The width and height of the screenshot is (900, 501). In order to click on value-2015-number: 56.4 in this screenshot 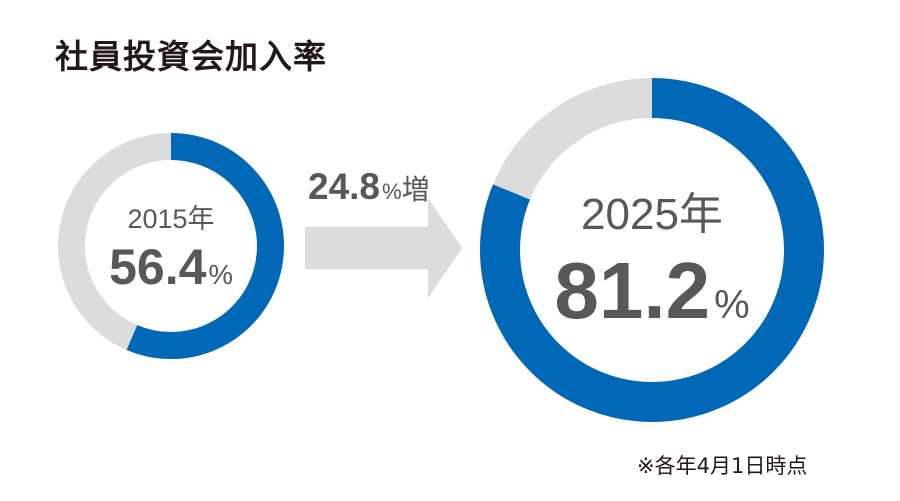, I will do `click(158, 267)`.